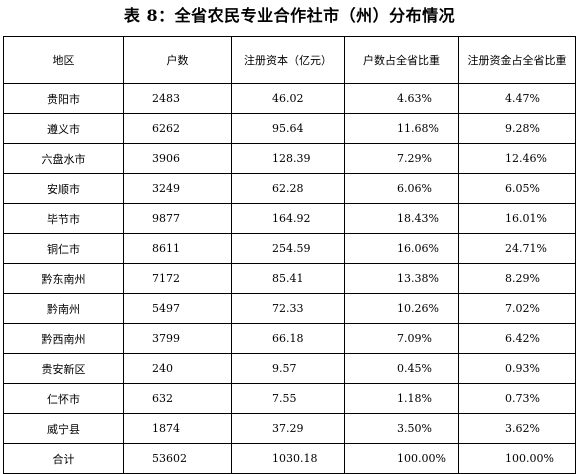  I want to click on cell-region: 黔西南州, so click(63, 338).